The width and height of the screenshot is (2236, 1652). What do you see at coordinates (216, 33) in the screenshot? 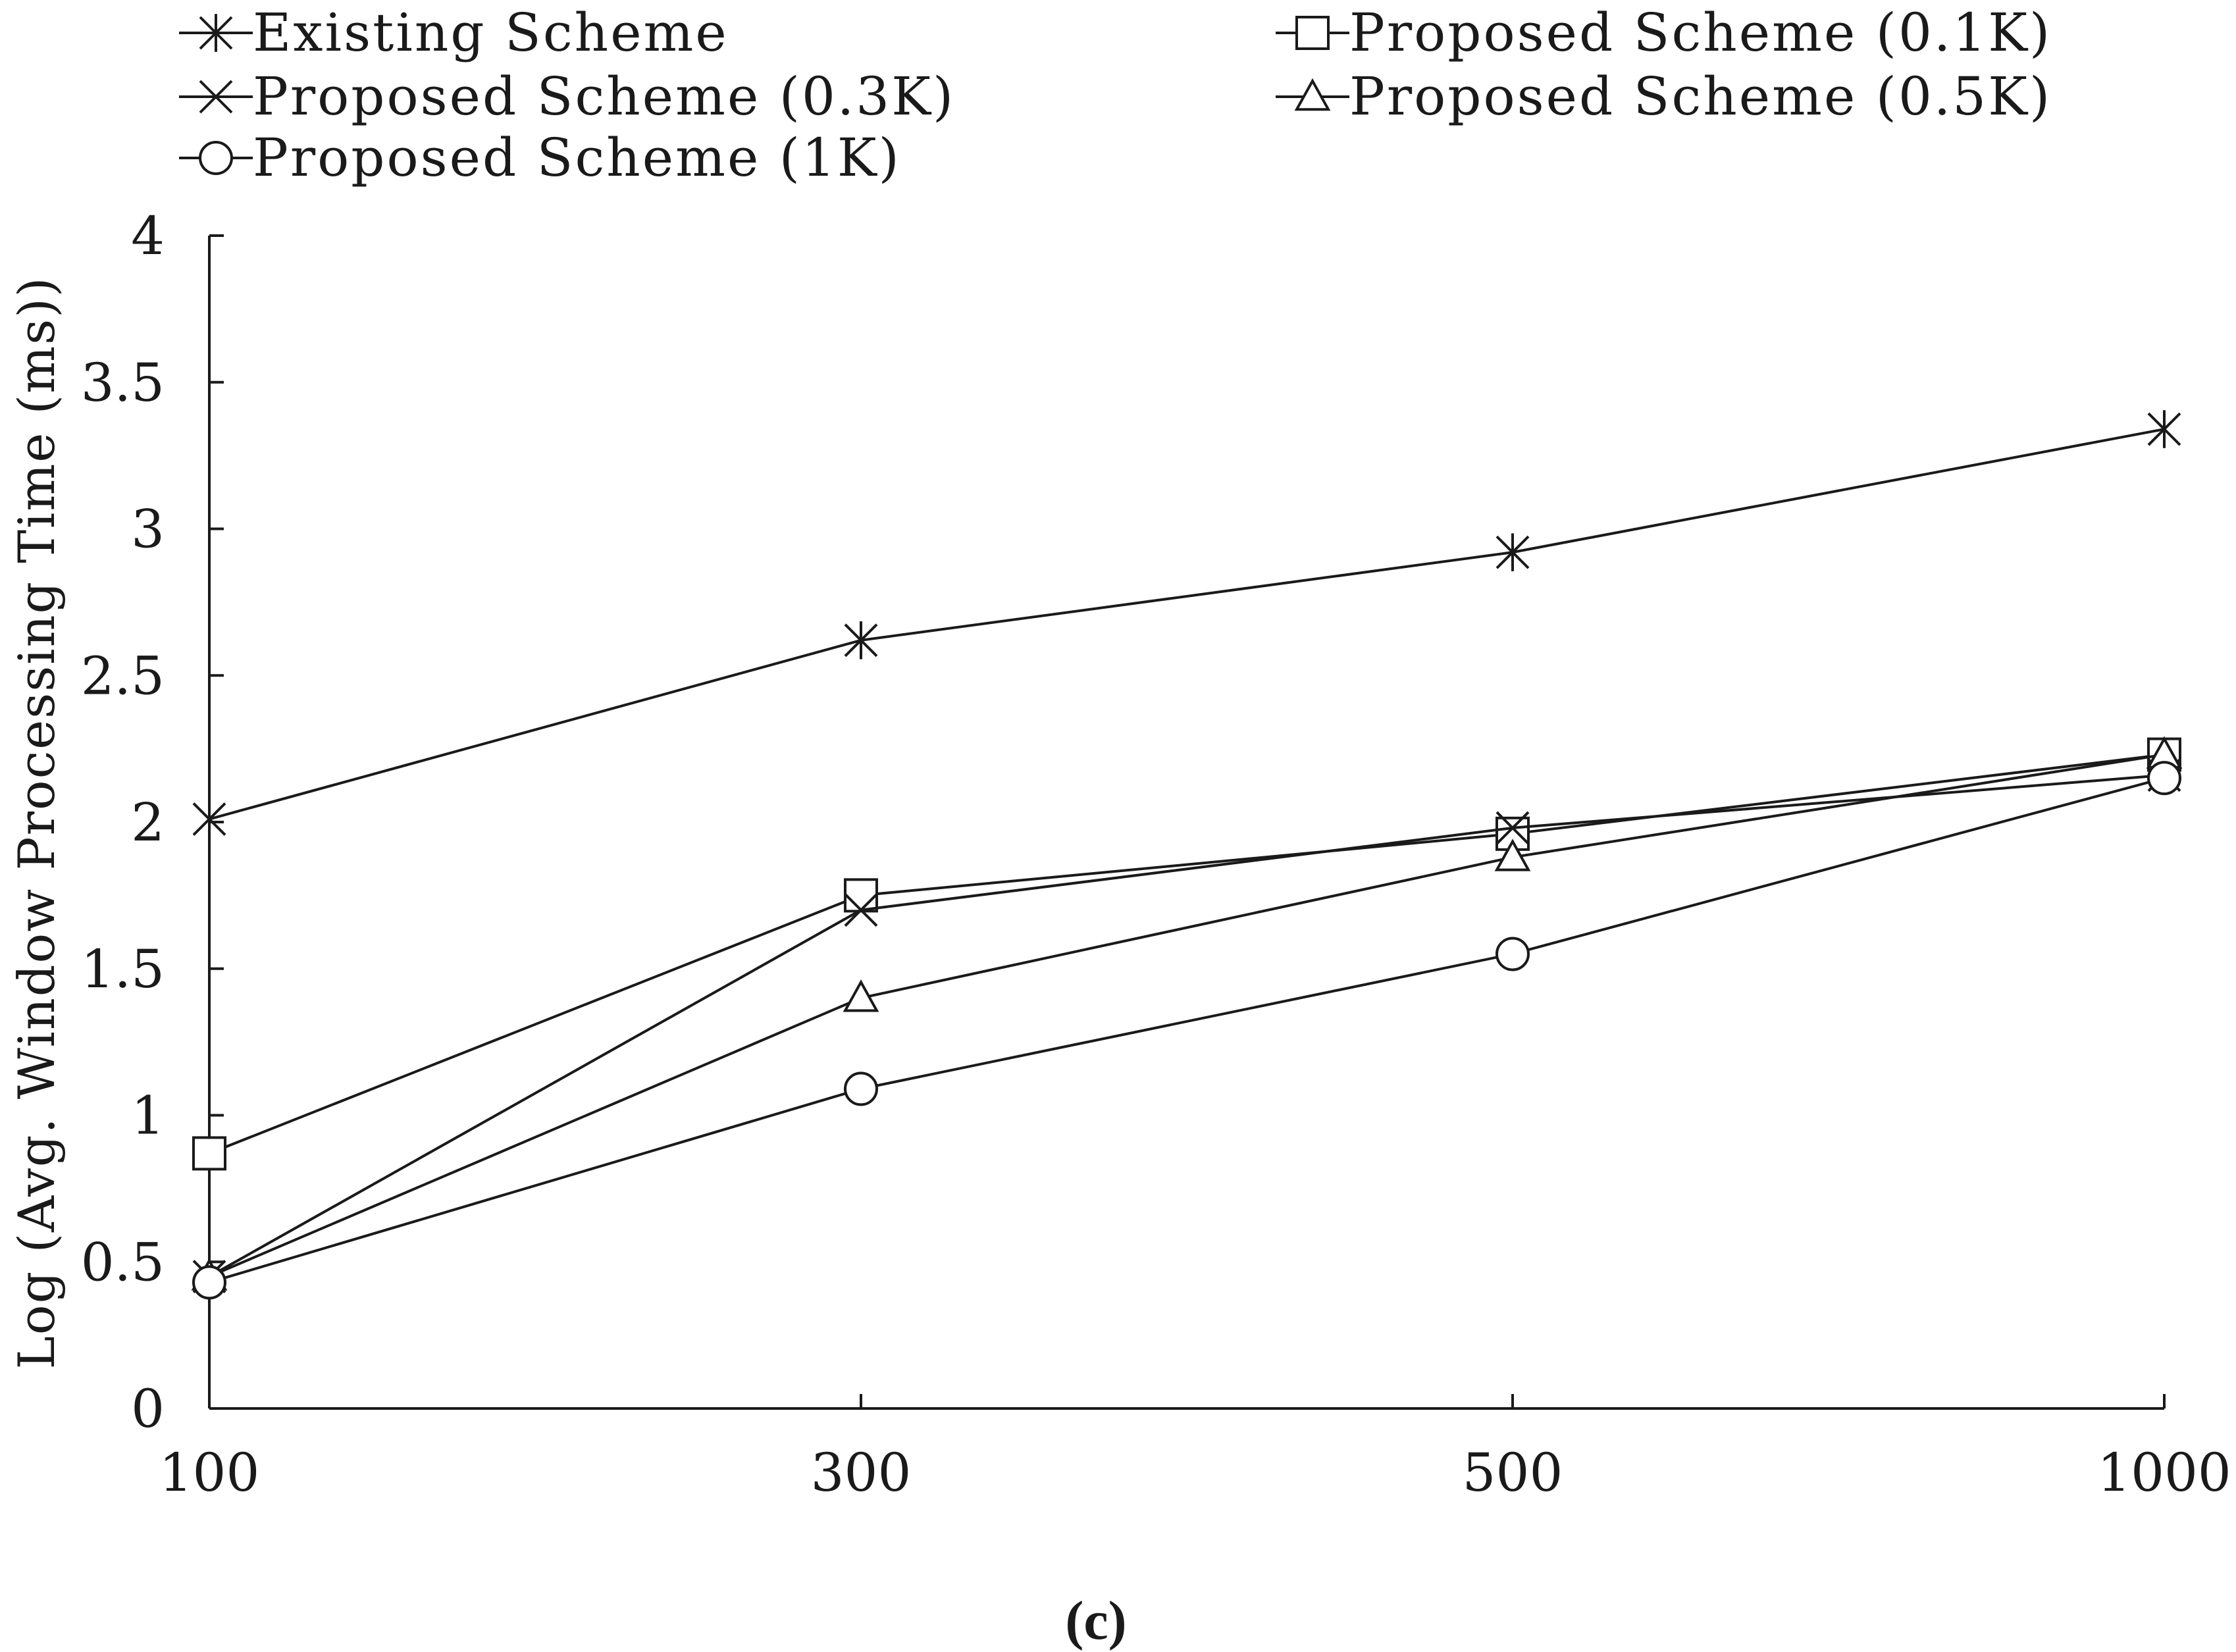
I see `legend-marker-asterisk` at bounding box center [216, 33].